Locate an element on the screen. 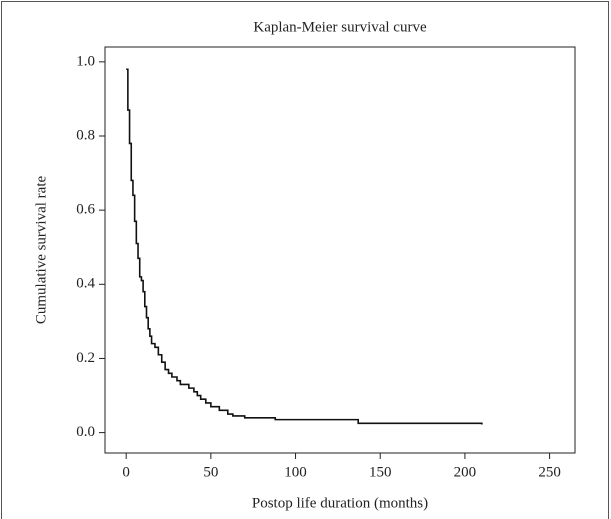  x-tick-label: 150 is located at coordinates (380, 472).